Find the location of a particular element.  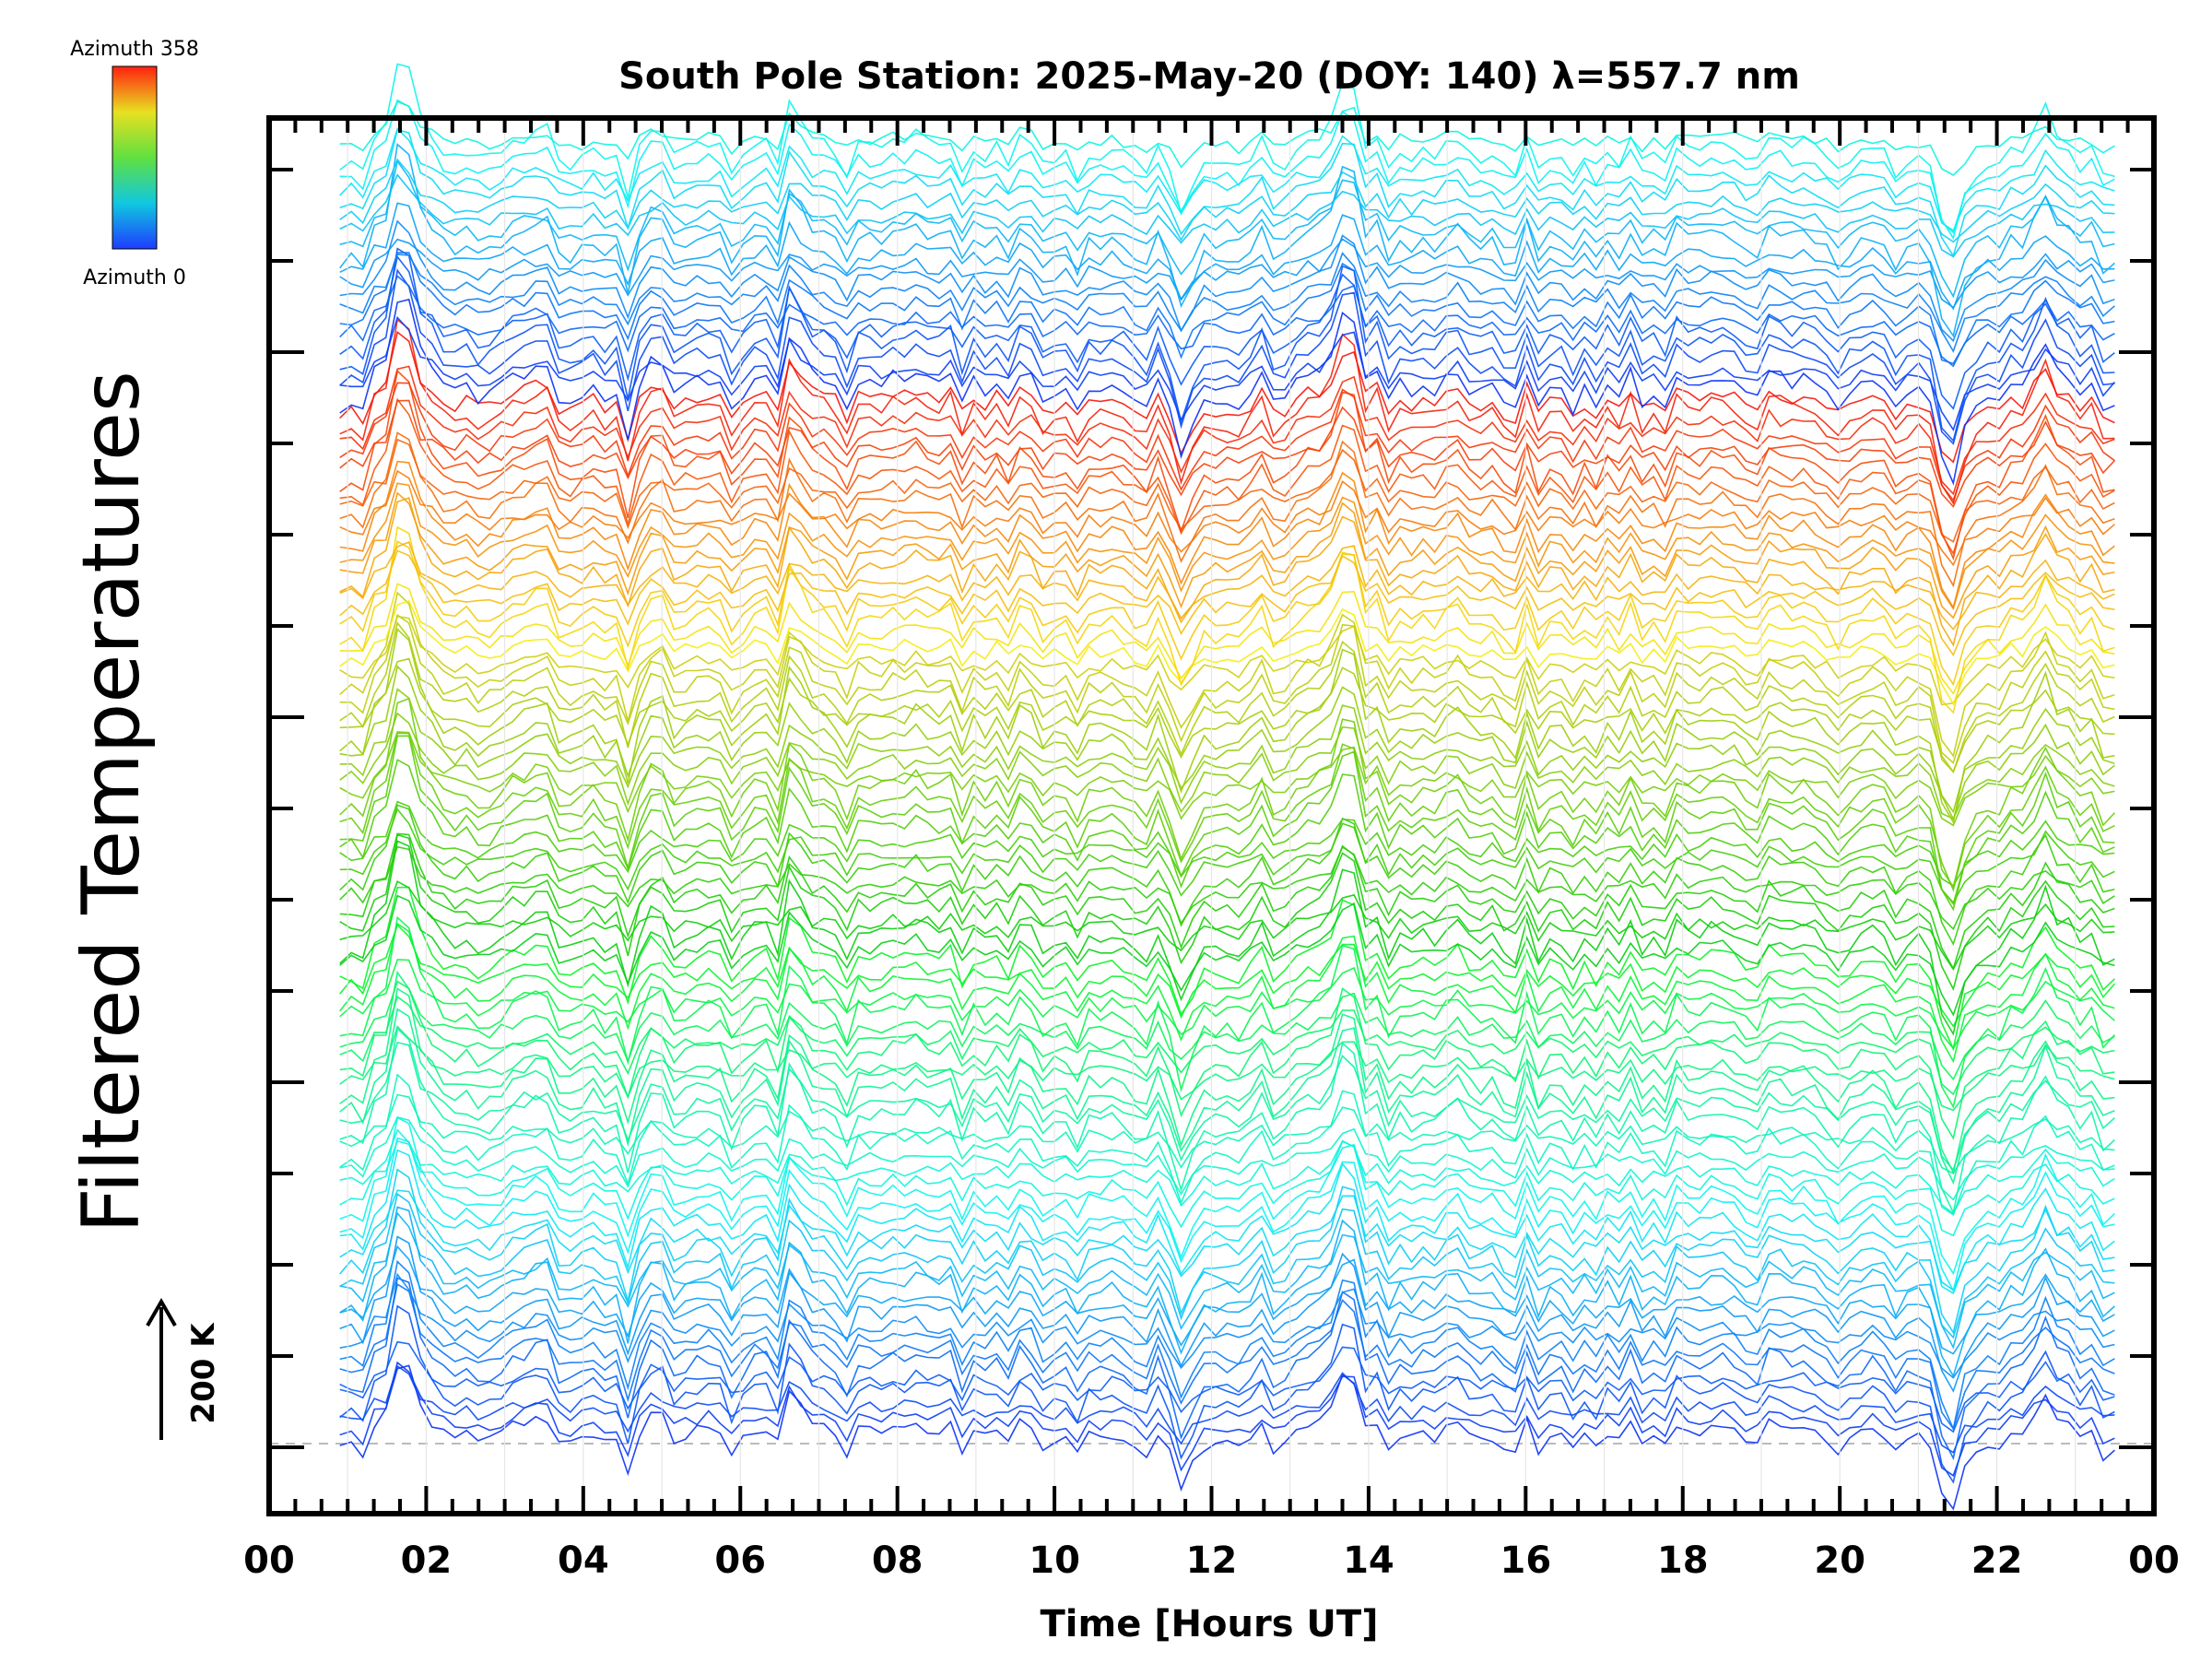

x-tick-label: 14 is located at coordinates (1368, 1560).